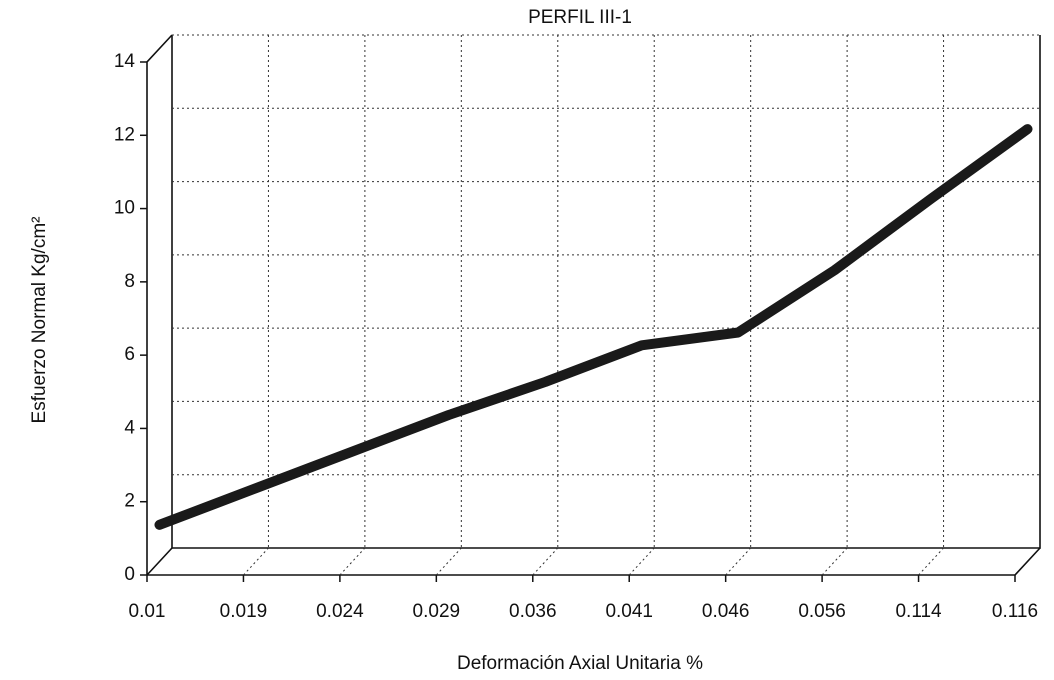 This screenshot has height=680, width=1054. Describe the element at coordinates (129, 427) in the screenshot. I see `y-tick-label: 4` at that location.